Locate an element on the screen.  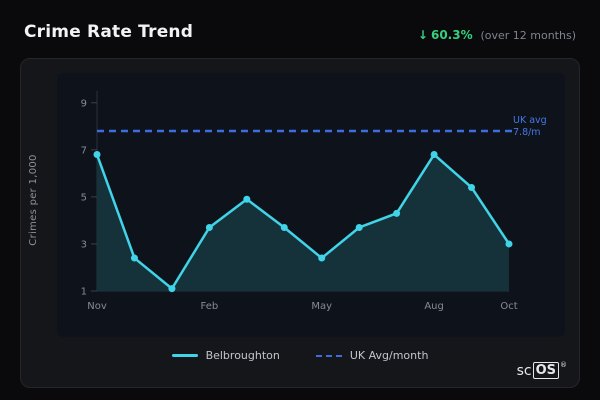
svg-text: 5 is located at coordinates (84, 197).